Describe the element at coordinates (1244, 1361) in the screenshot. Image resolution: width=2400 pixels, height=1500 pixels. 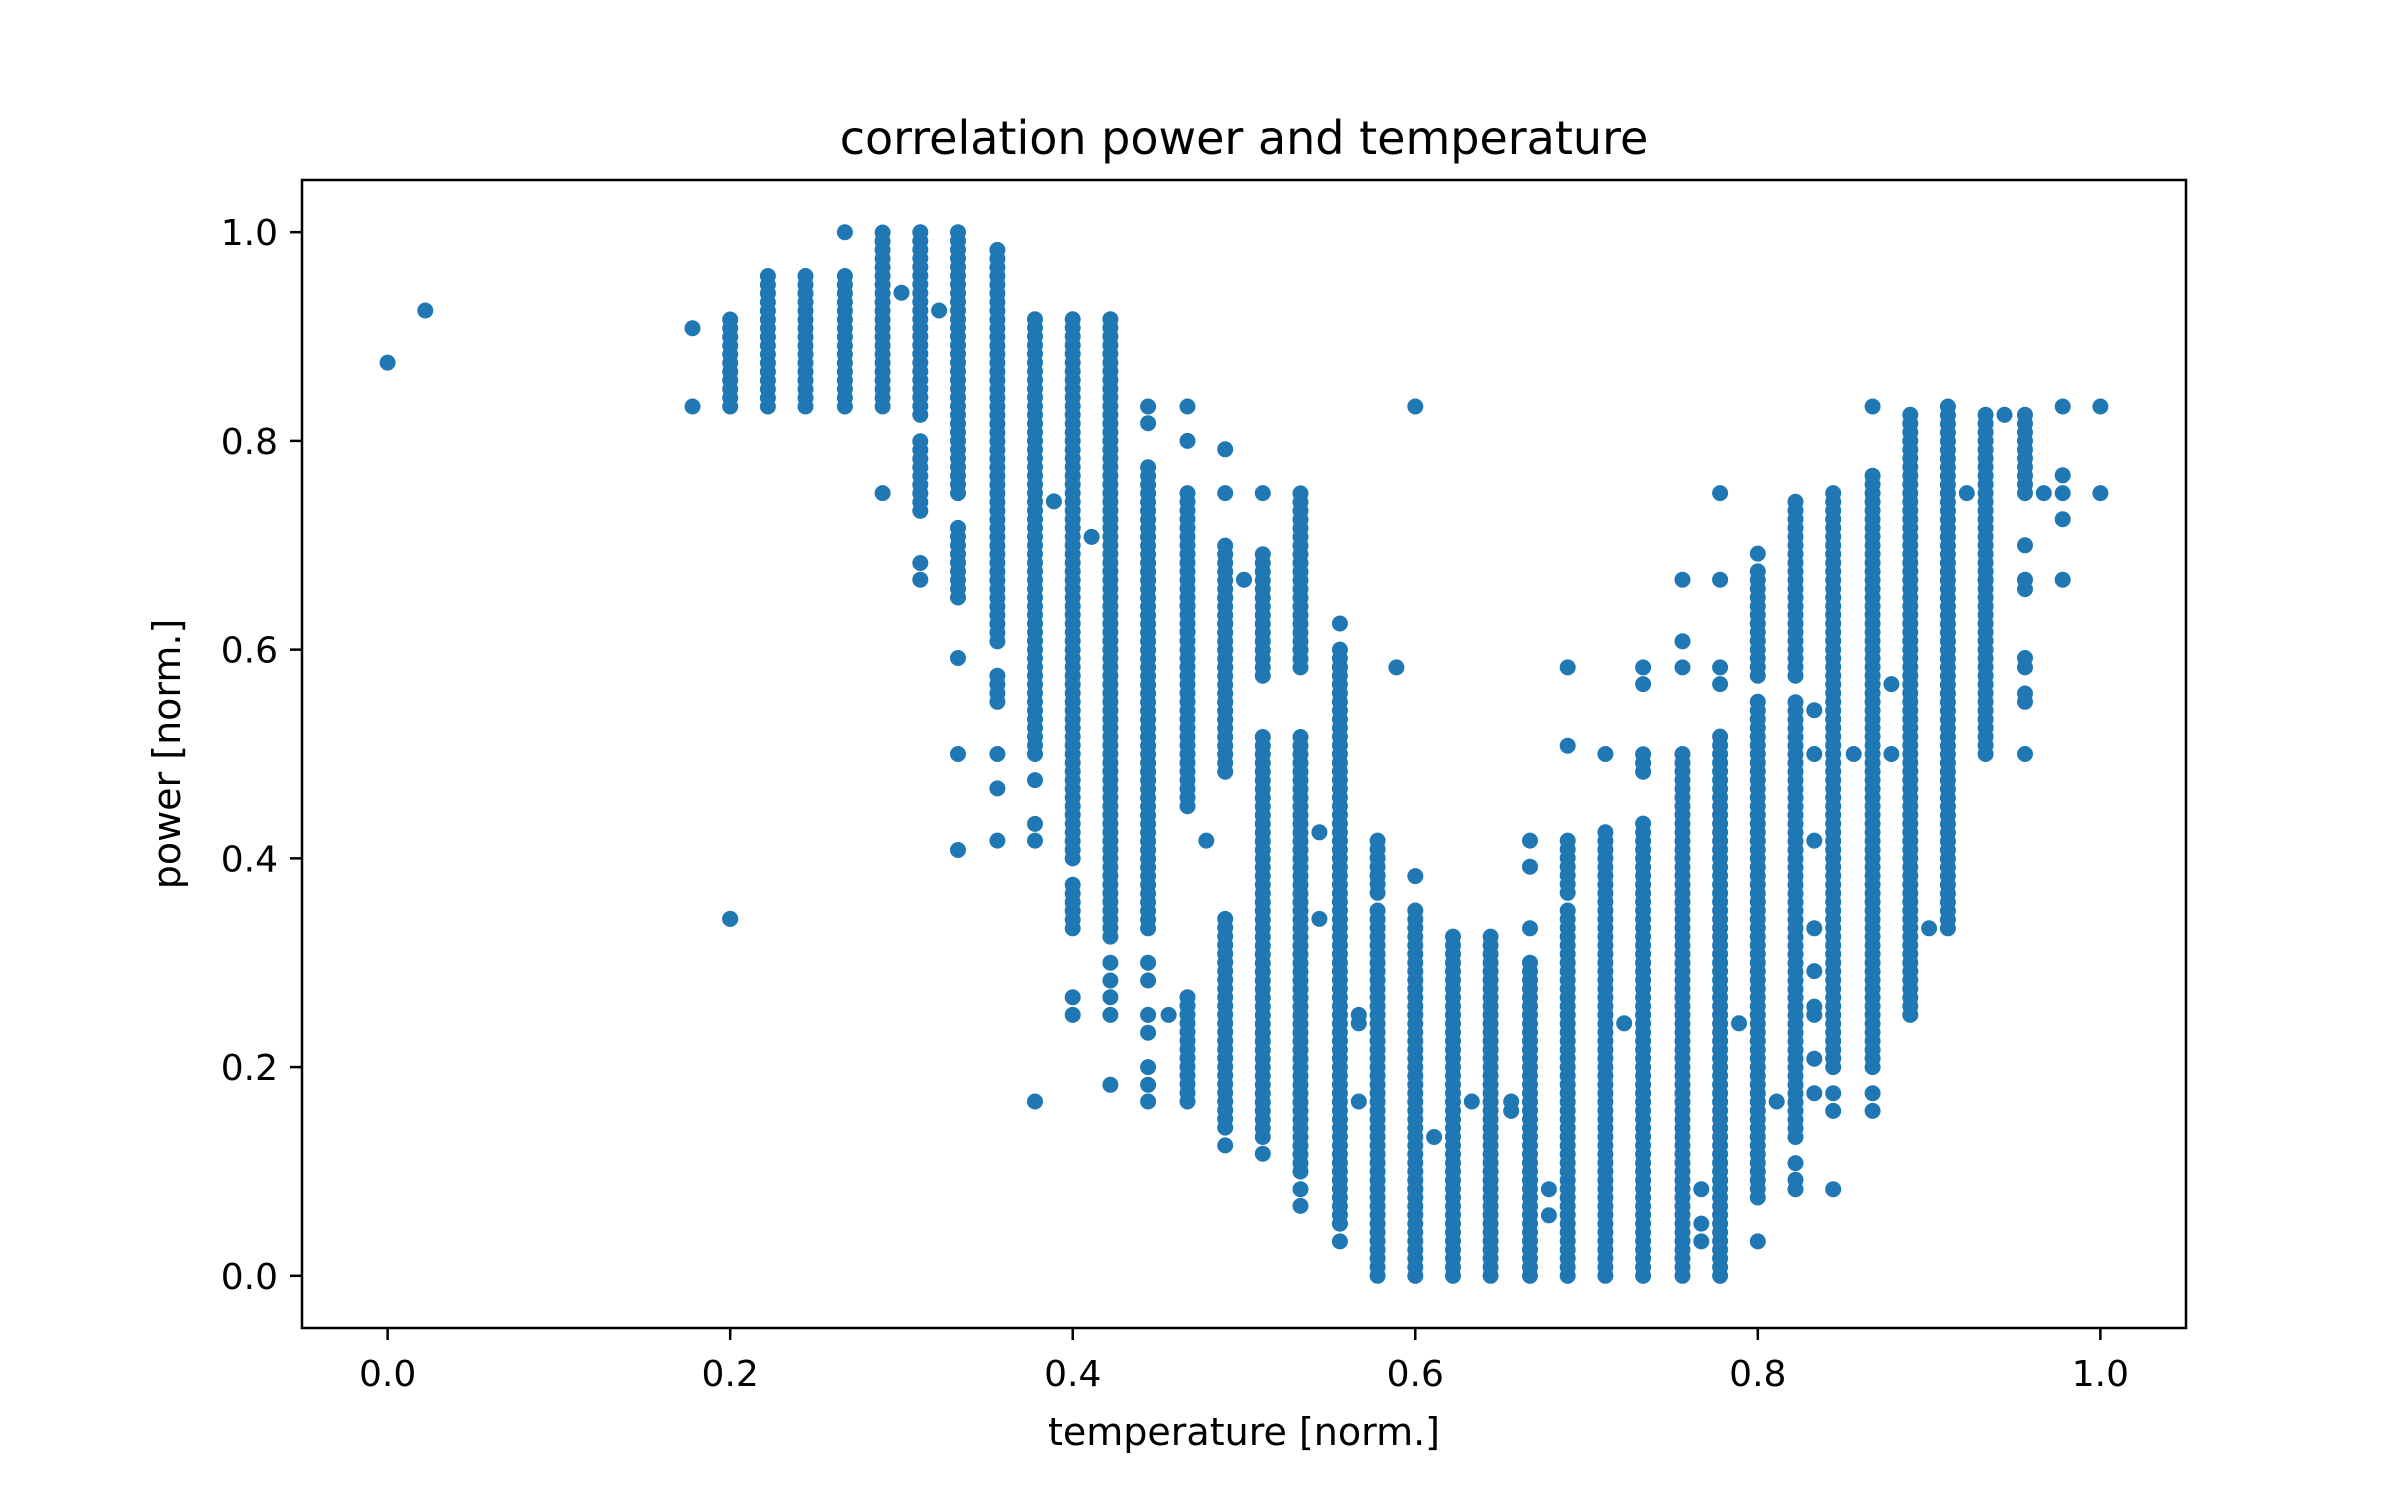
I see `x-axis-ticks: 0.0 0.2 0.4 0.6 0.8 1.0` at that location.